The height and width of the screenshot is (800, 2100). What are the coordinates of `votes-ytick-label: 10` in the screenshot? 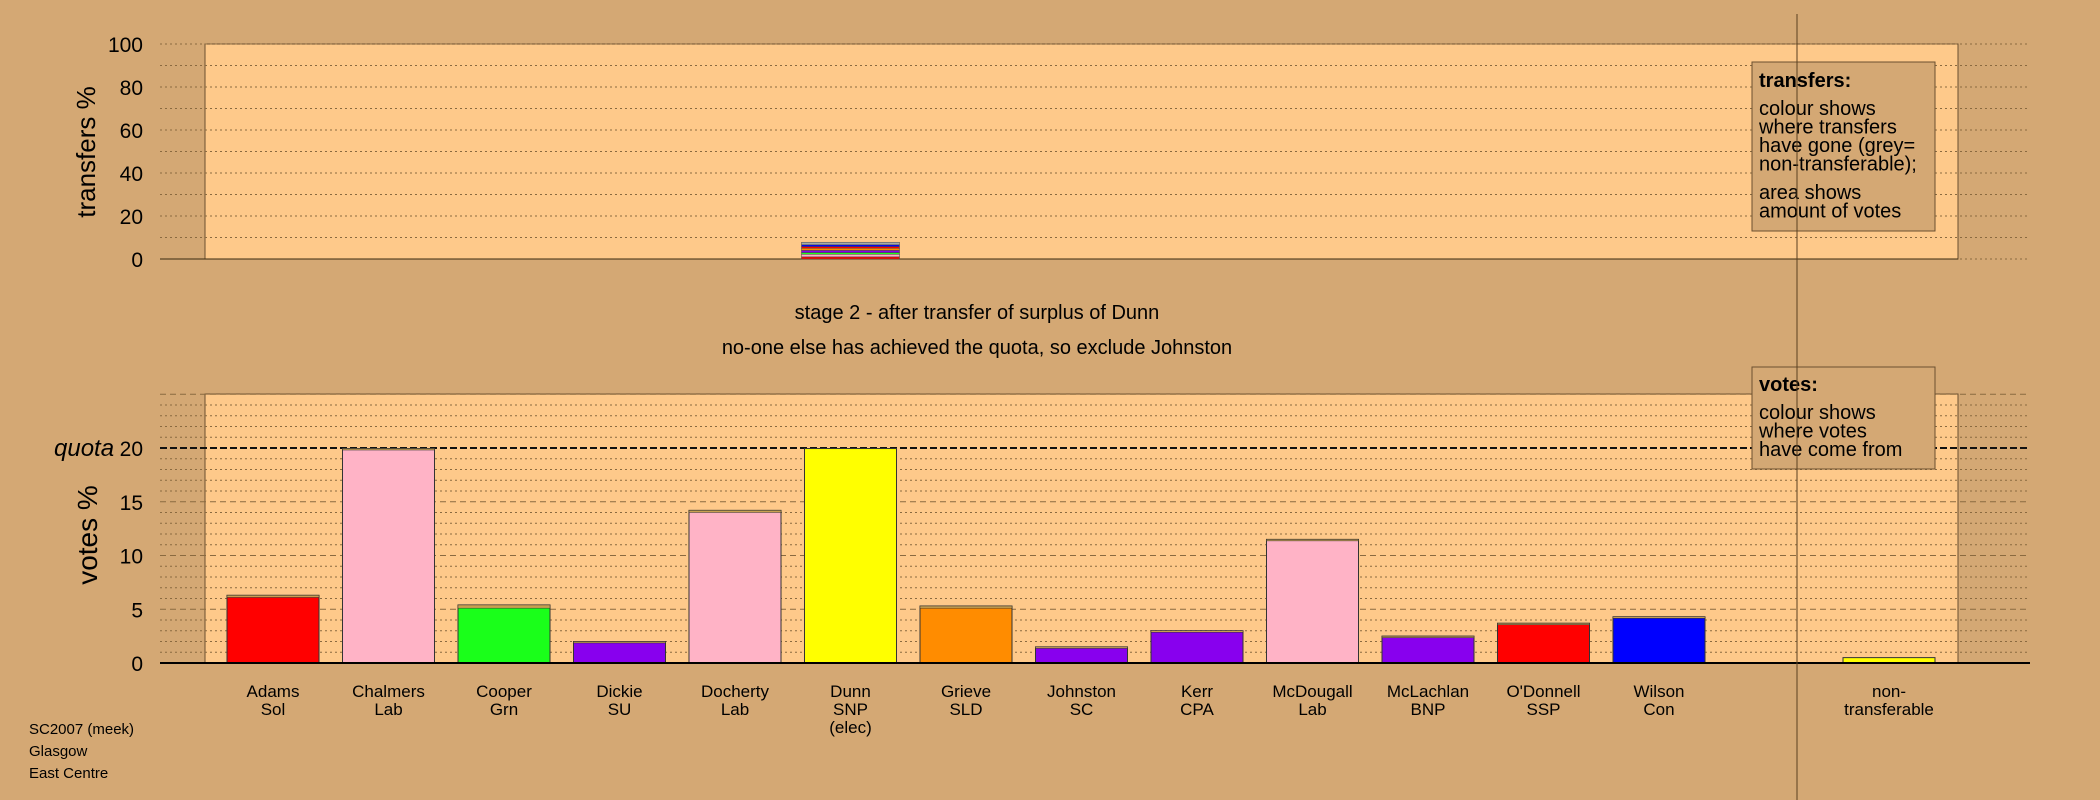 It's located at (131, 557).